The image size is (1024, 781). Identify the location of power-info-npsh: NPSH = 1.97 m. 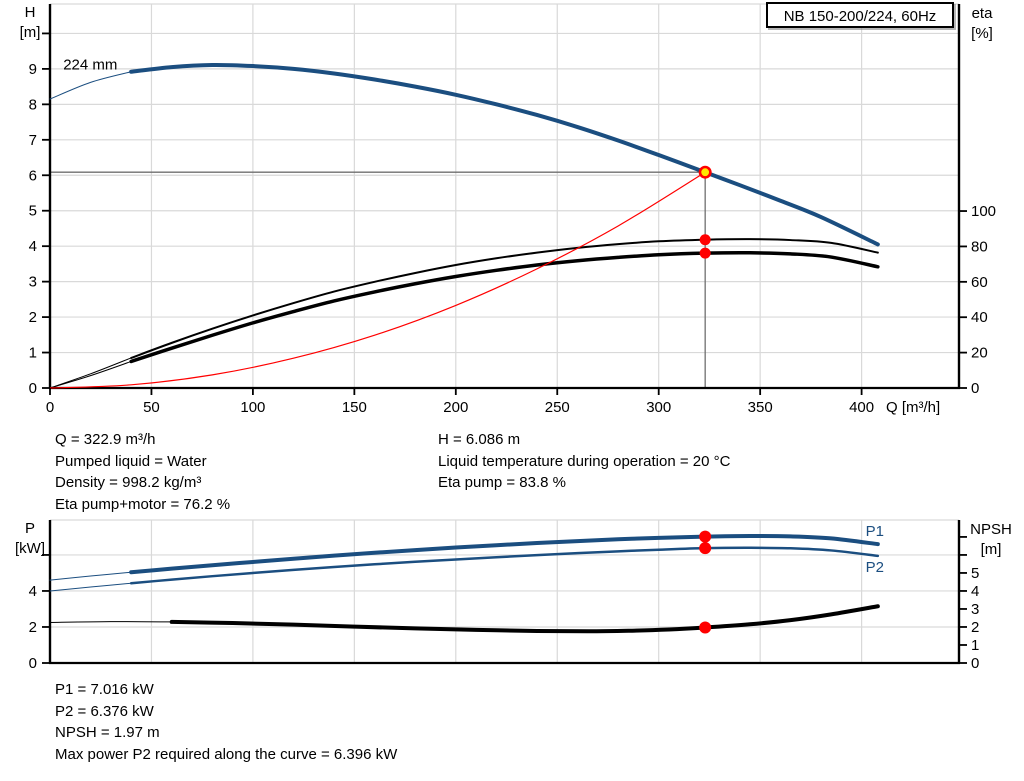
(107, 732).